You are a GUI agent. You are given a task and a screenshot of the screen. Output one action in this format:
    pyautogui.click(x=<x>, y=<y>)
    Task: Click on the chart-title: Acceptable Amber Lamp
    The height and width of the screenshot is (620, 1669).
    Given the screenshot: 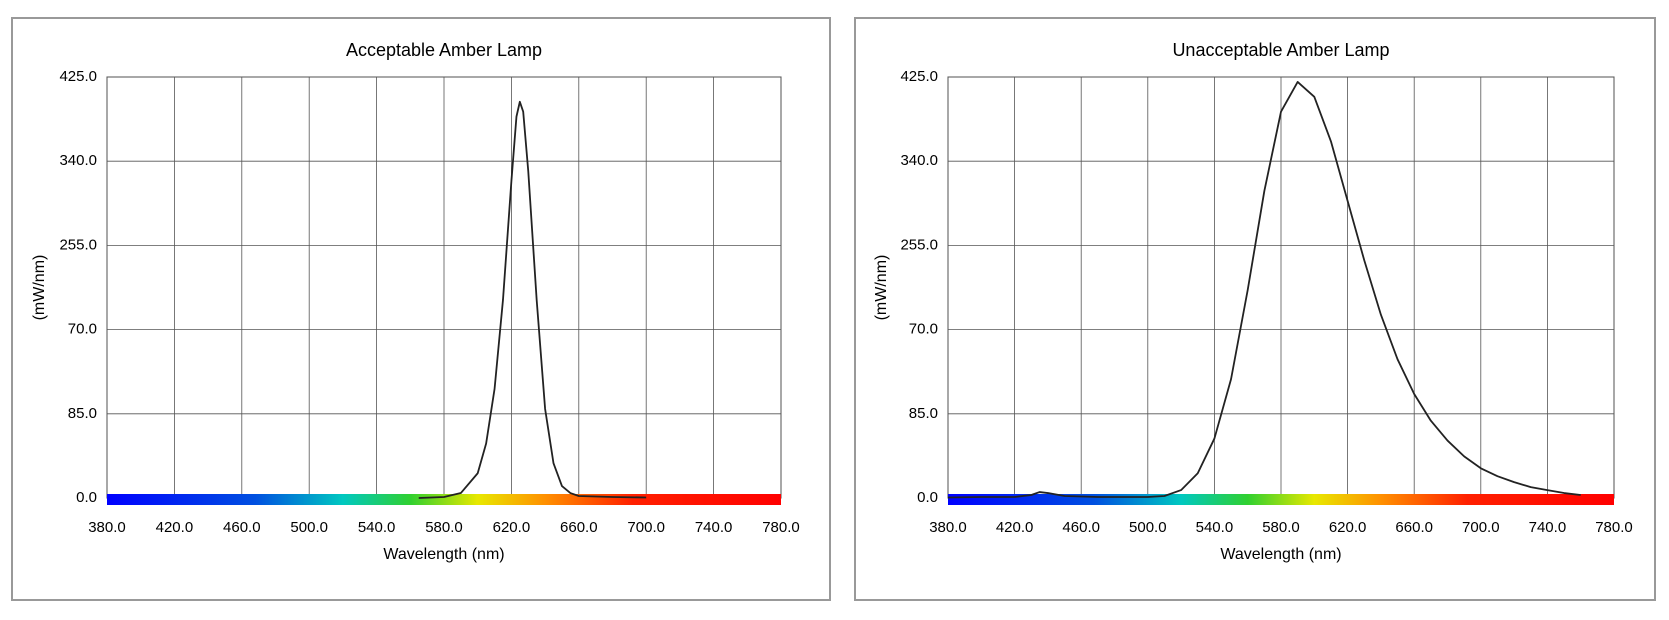 What is the action you would take?
    pyautogui.click(x=444, y=50)
    